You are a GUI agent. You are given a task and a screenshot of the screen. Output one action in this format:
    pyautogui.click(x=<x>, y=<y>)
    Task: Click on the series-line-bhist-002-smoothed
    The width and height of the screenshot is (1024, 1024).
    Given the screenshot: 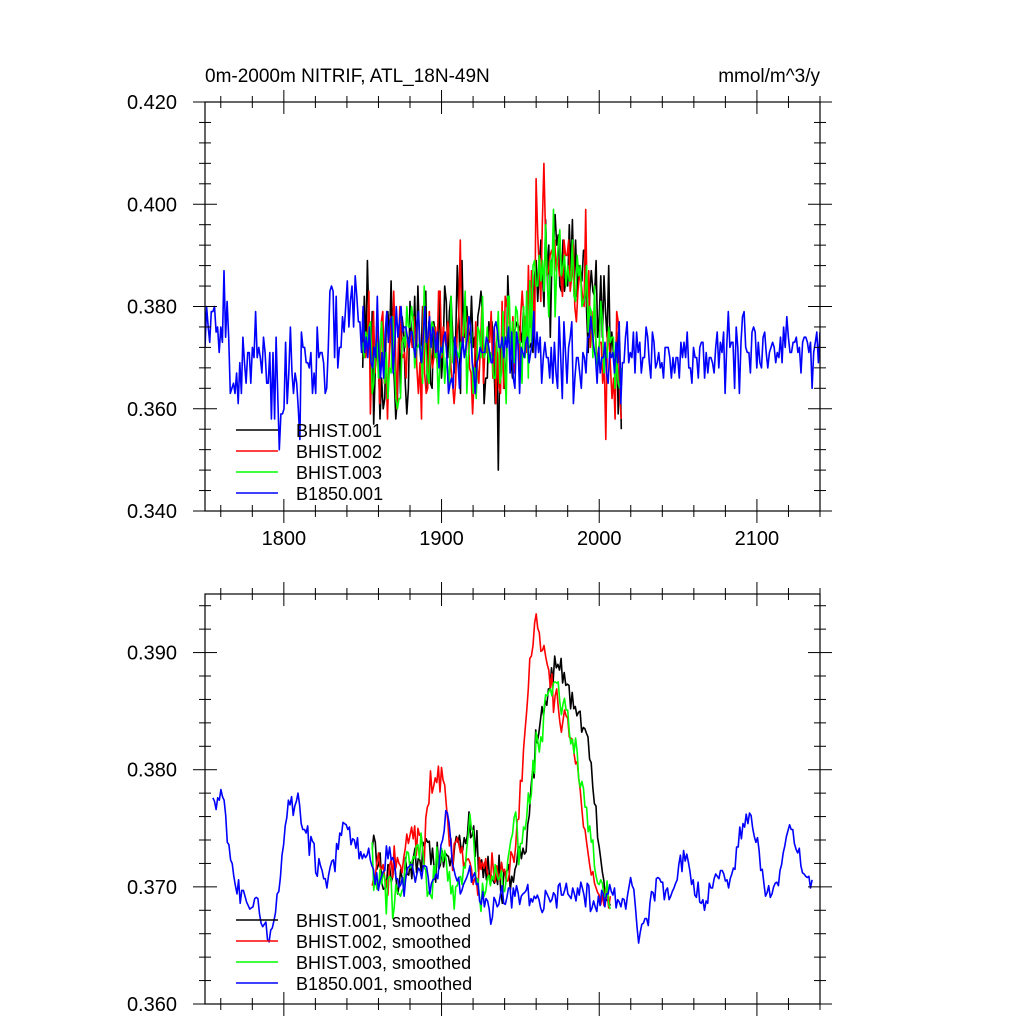 What is the action you would take?
    pyautogui.click(x=491, y=761)
    